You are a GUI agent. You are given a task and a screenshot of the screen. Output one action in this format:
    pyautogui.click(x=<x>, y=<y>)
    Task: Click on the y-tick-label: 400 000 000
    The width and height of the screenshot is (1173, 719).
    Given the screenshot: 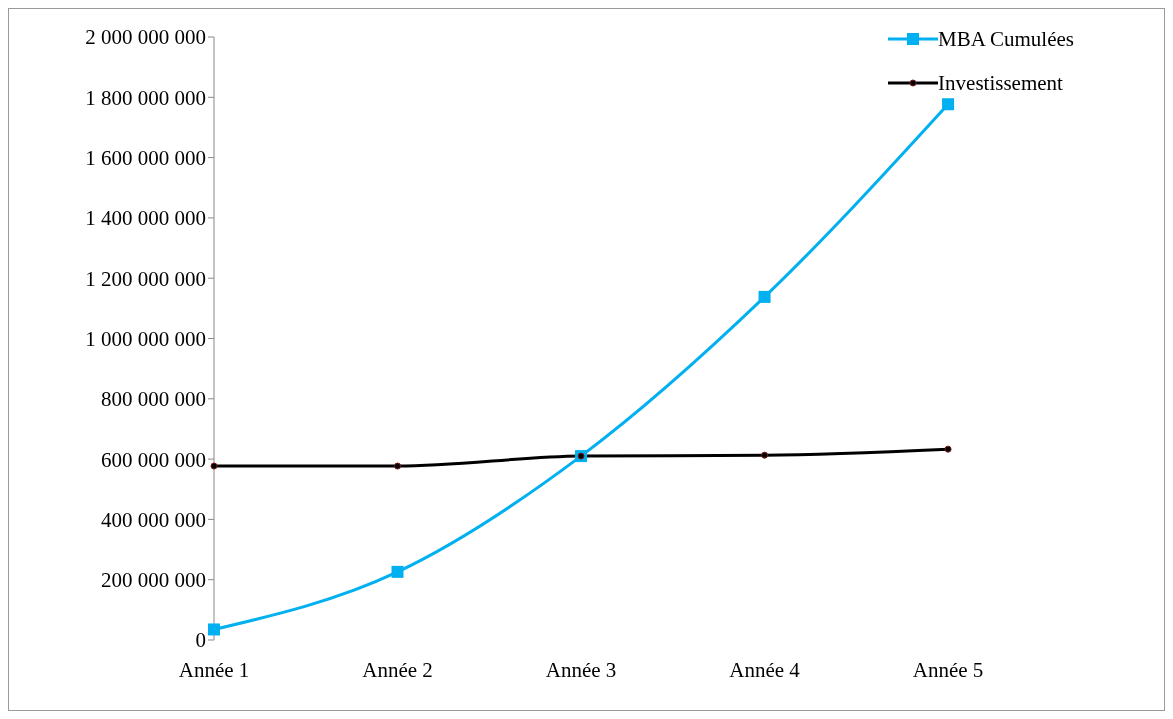 What is the action you would take?
    pyautogui.click(x=153, y=519)
    